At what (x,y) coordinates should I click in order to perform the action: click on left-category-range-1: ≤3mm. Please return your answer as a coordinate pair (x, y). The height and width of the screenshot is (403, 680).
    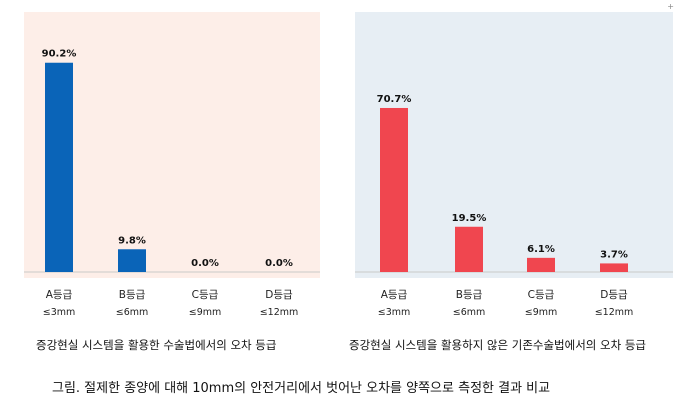
    Looking at the image, I should click on (59, 312).